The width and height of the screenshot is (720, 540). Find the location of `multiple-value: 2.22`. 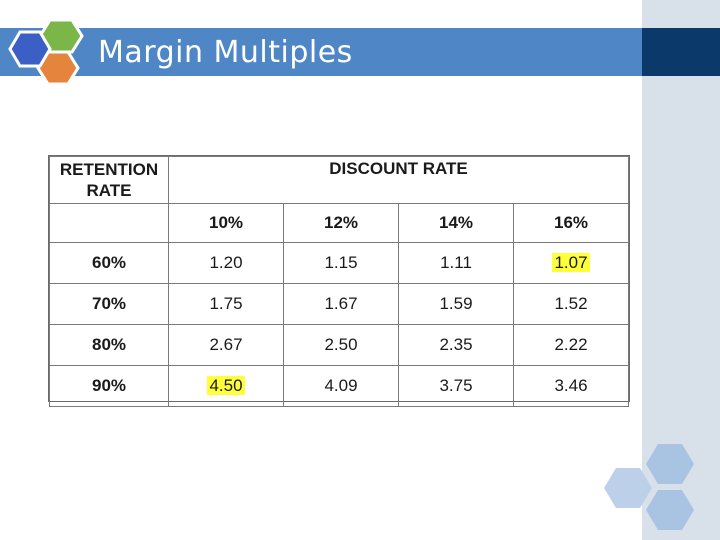

multiple-value: 2.22 is located at coordinates (571, 344).